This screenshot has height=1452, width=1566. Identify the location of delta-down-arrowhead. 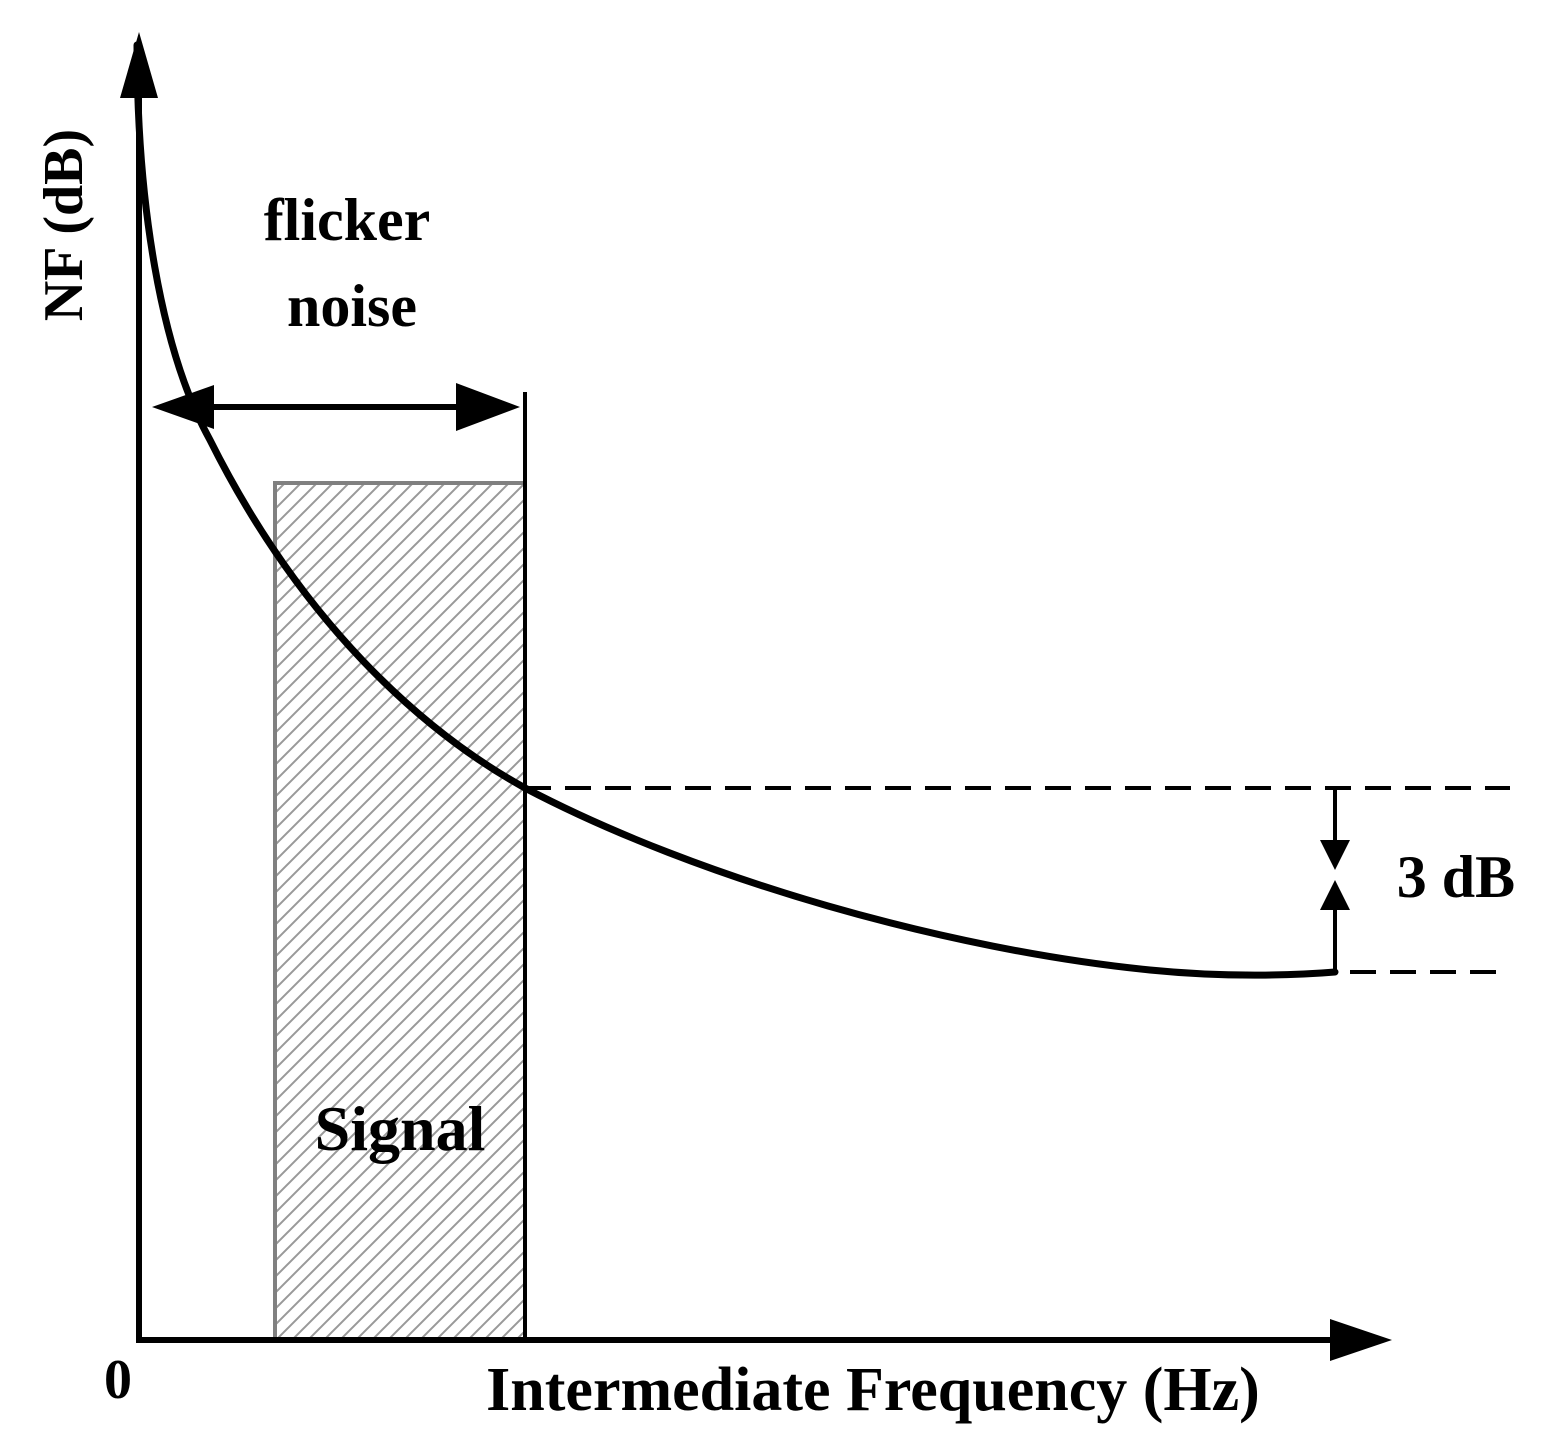
(1335, 855).